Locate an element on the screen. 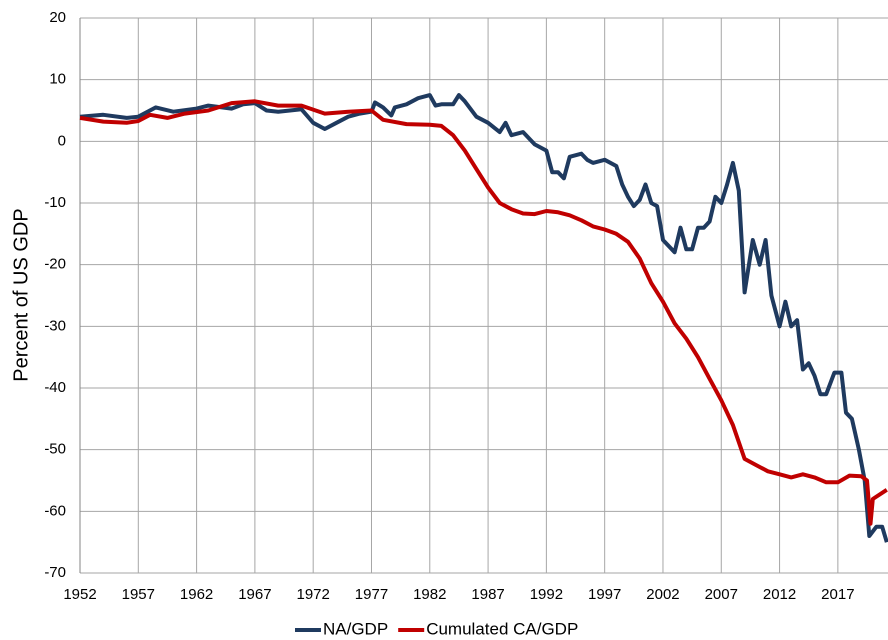 The height and width of the screenshot is (640, 888). x-tick-label: 1967 is located at coordinates (254, 594).